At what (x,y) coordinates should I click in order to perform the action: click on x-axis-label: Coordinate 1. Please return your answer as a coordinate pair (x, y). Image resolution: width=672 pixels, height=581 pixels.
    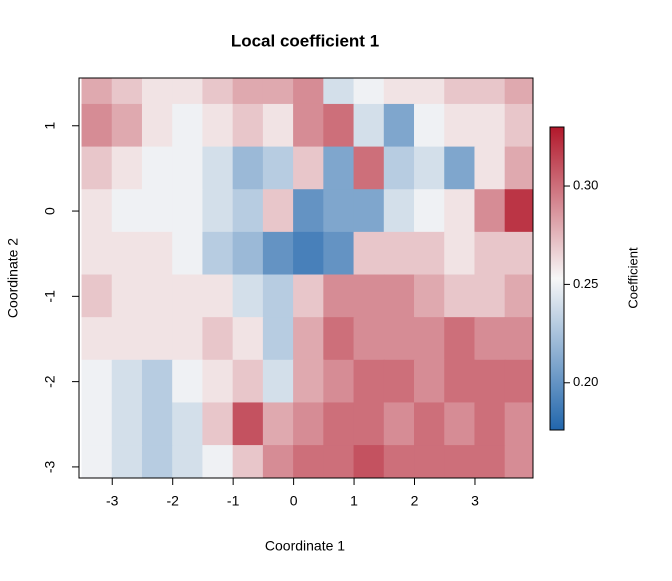
    Looking at the image, I should click on (305, 546).